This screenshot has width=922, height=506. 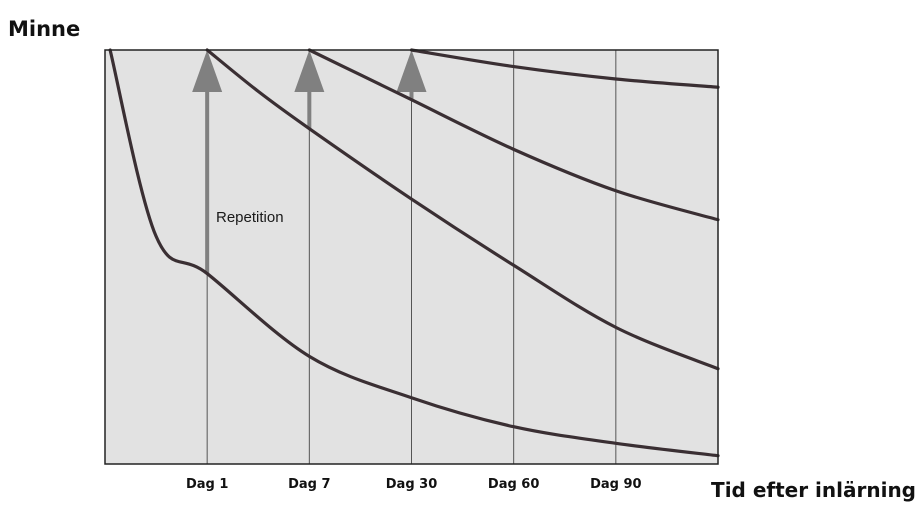 I want to click on x-tick-label: Dag 7, so click(x=309, y=484).